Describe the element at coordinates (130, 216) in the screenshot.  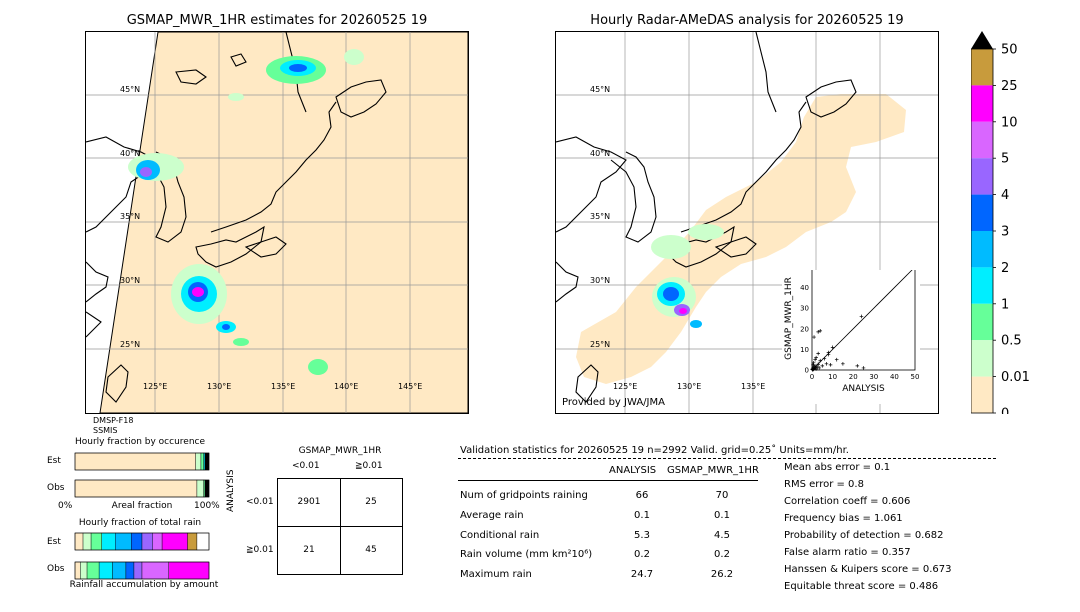
I see `left-lat-label-35: 35°N` at that location.